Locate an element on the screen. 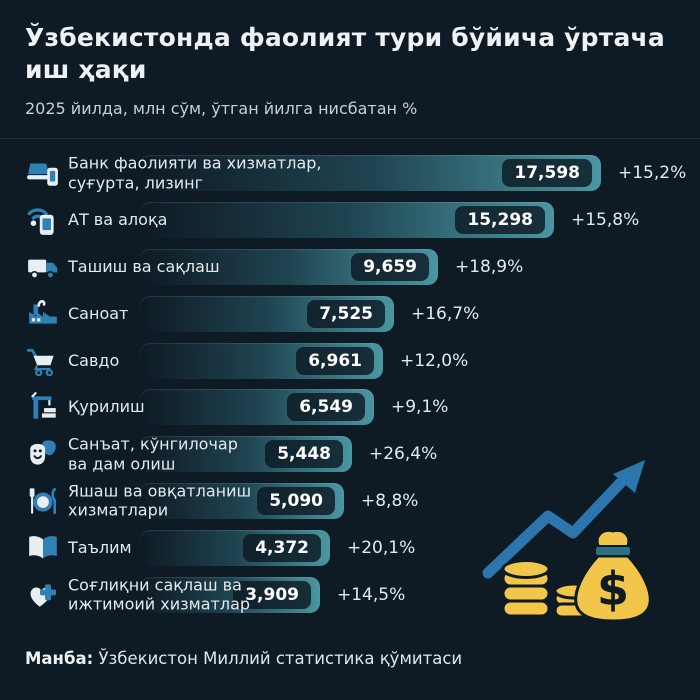 The width and height of the screenshot is (700, 700). value-bar: 5,448 is located at coordinates (246, 454).